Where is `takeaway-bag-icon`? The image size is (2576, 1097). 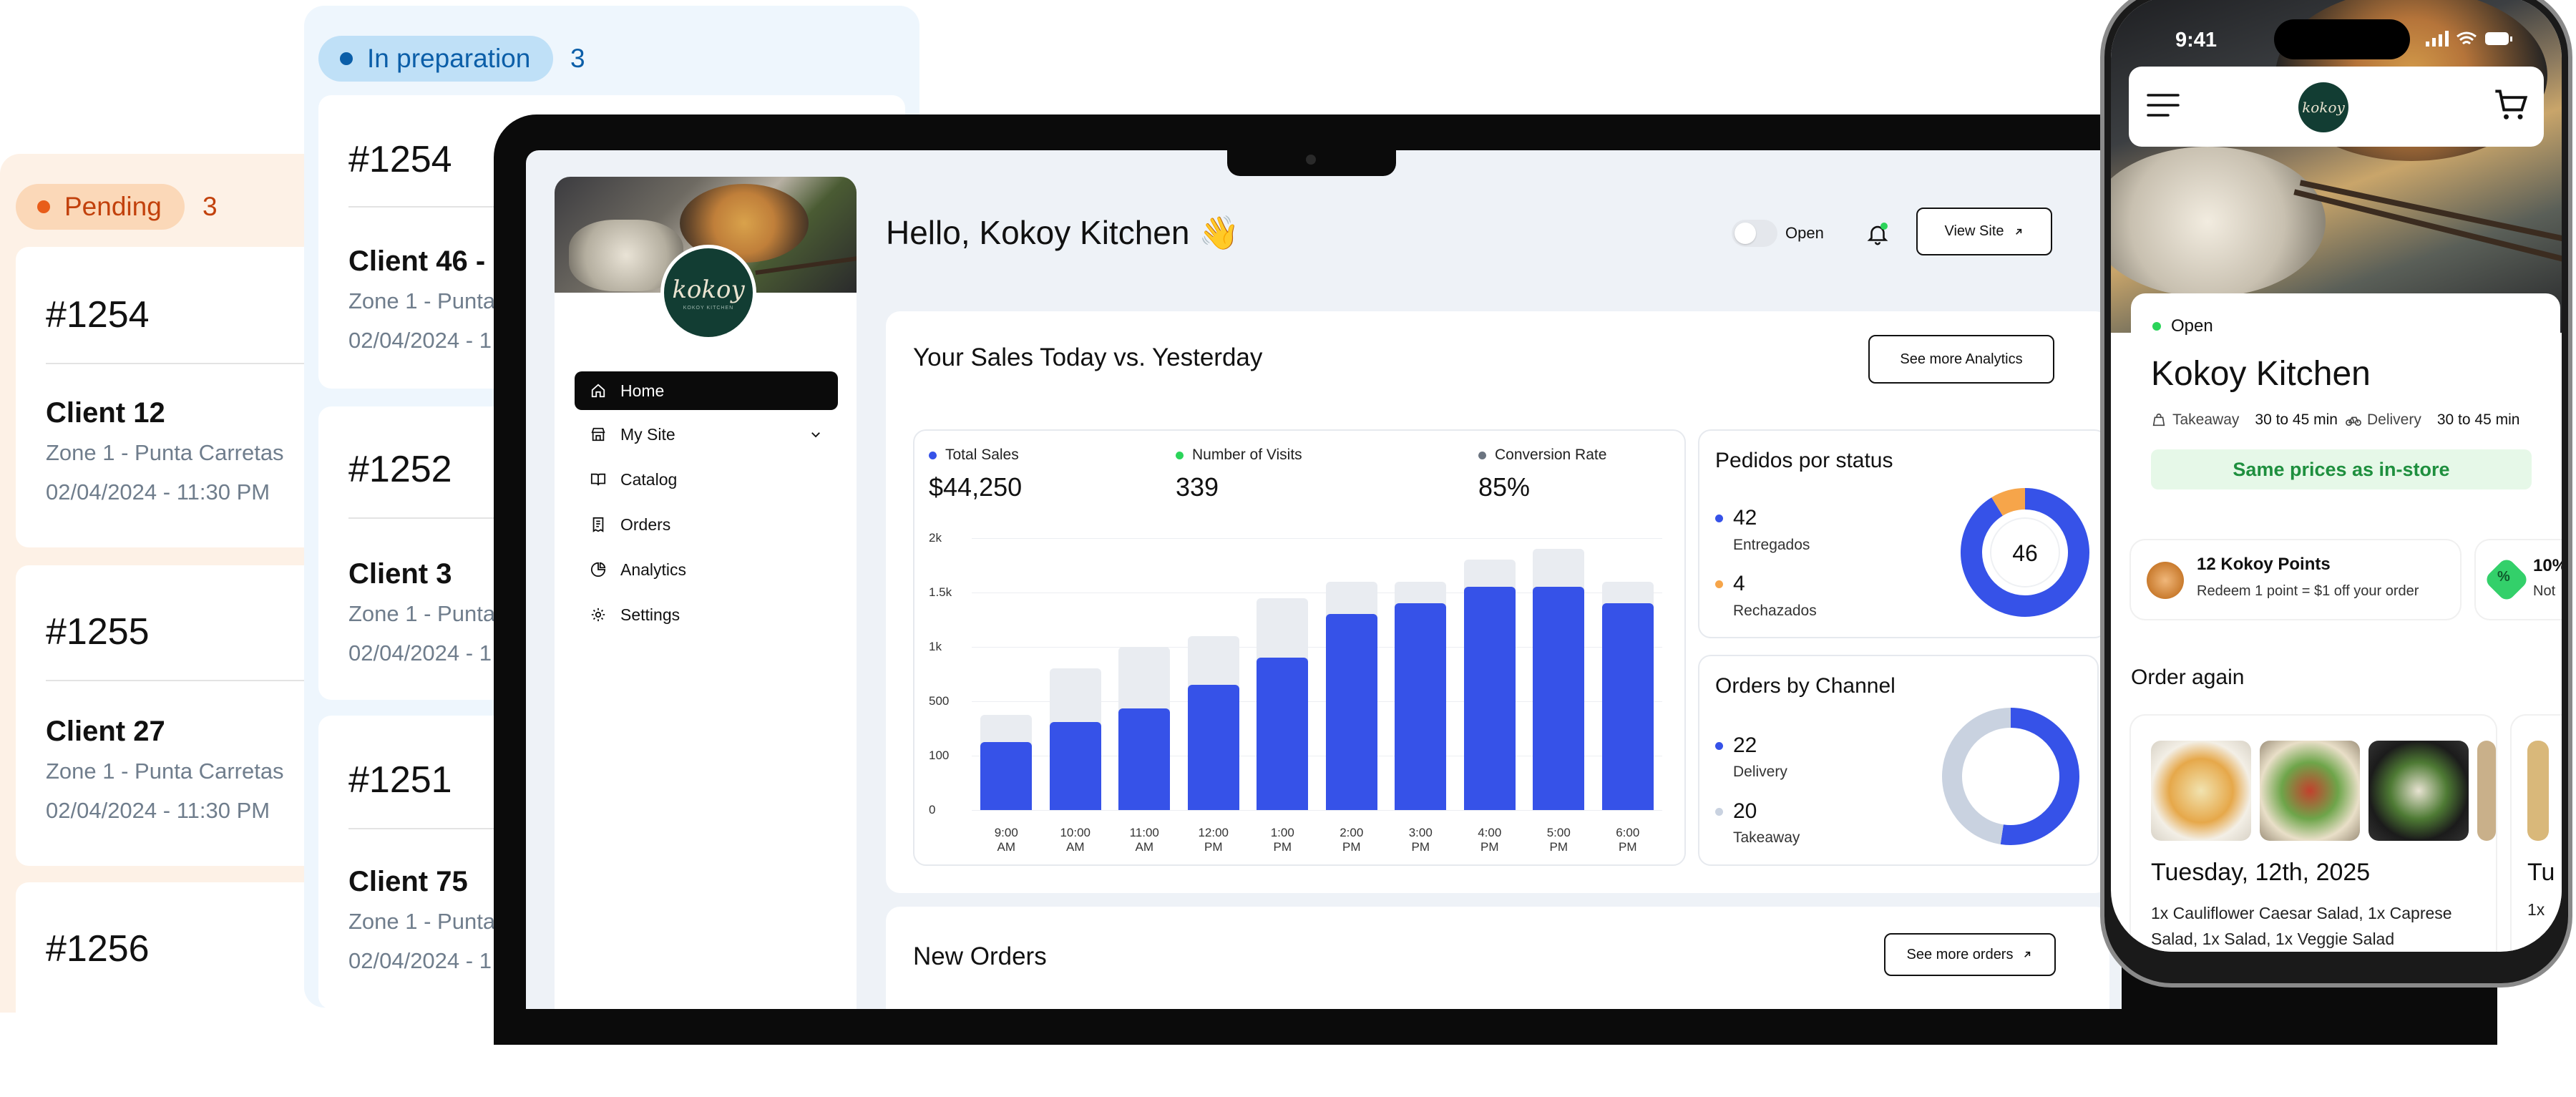
takeaway-bag-icon is located at coordinates (2158, 420).